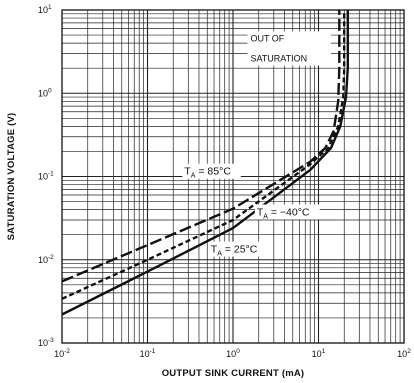  What do you see at coordinates (233, 373) in the screenshot?
I see `x-axis-title: OUTPUT SINK CURRENT (mA)` at bounding box center [233, 373].